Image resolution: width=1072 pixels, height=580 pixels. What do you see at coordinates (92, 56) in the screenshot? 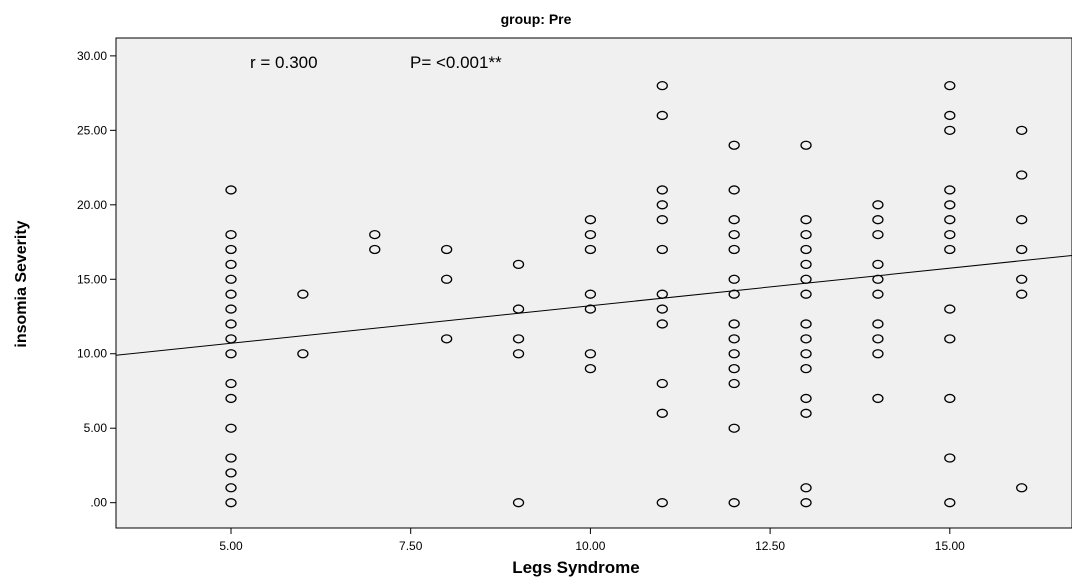
I see `y-tick-label: 30.00` at bounding box center [92, 56].